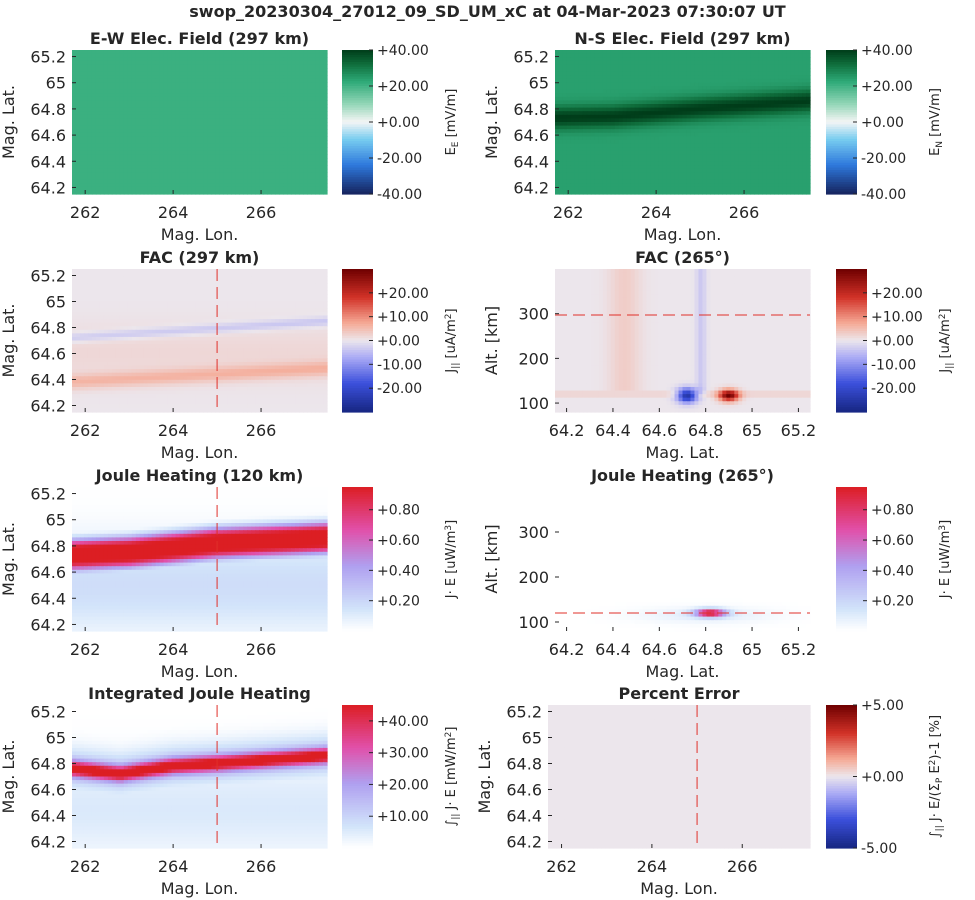  What do you see at coordinates (48, 109) in the screenshot?
I see `y-tick-label: 64.8` at bounding box center [48, 109].